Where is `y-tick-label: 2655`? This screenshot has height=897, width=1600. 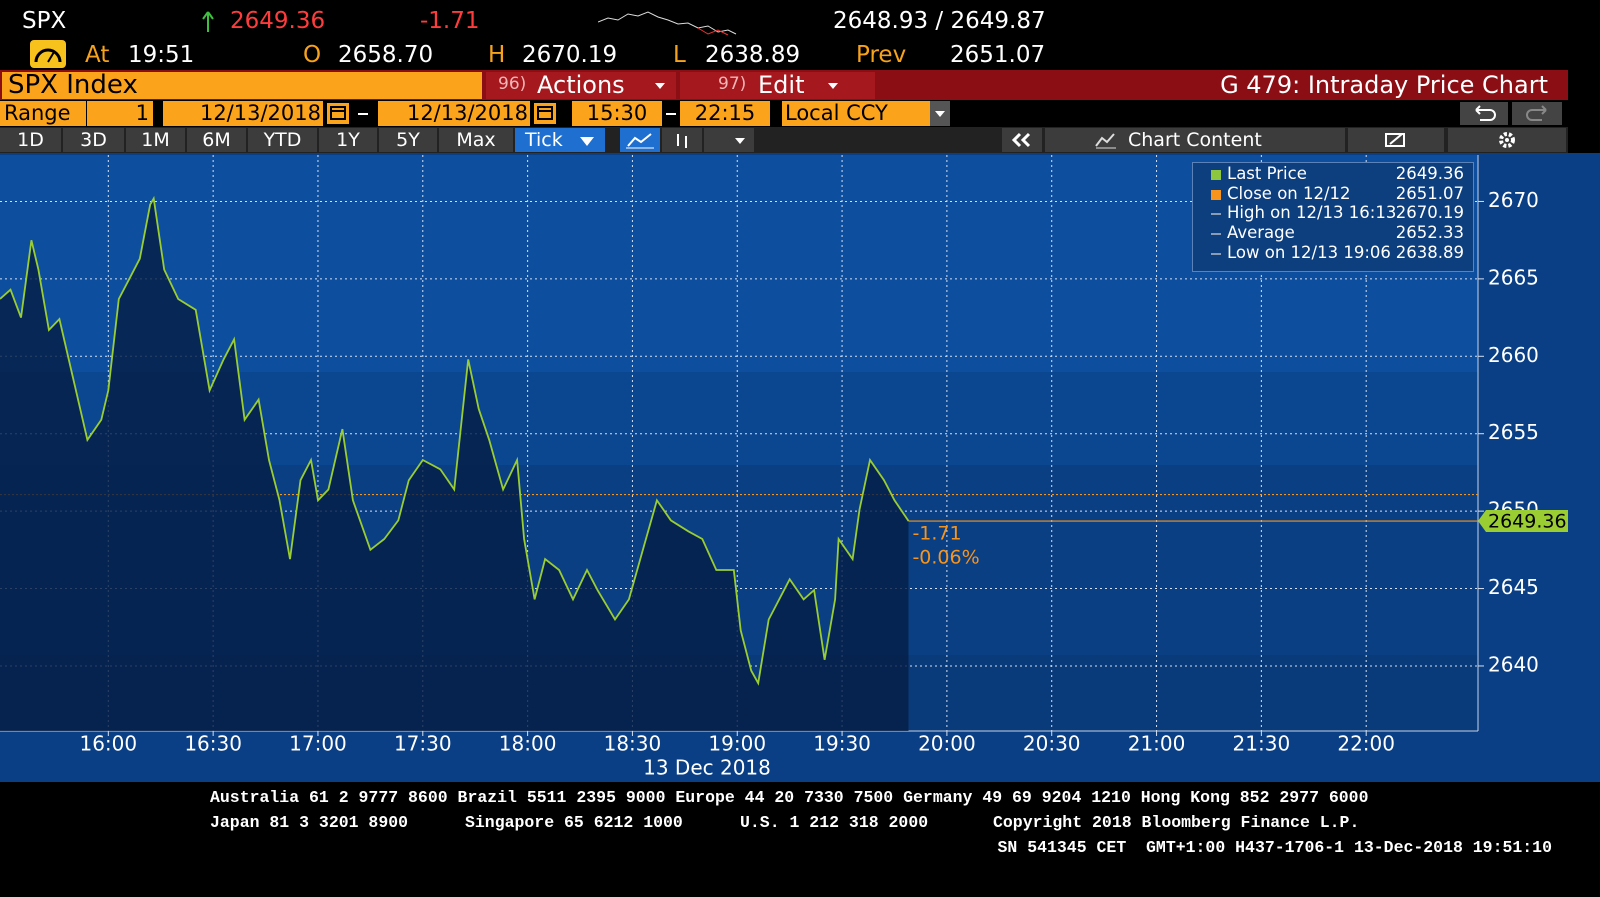
y-tick-label: 2655 is located at coordinates (1513, 432).